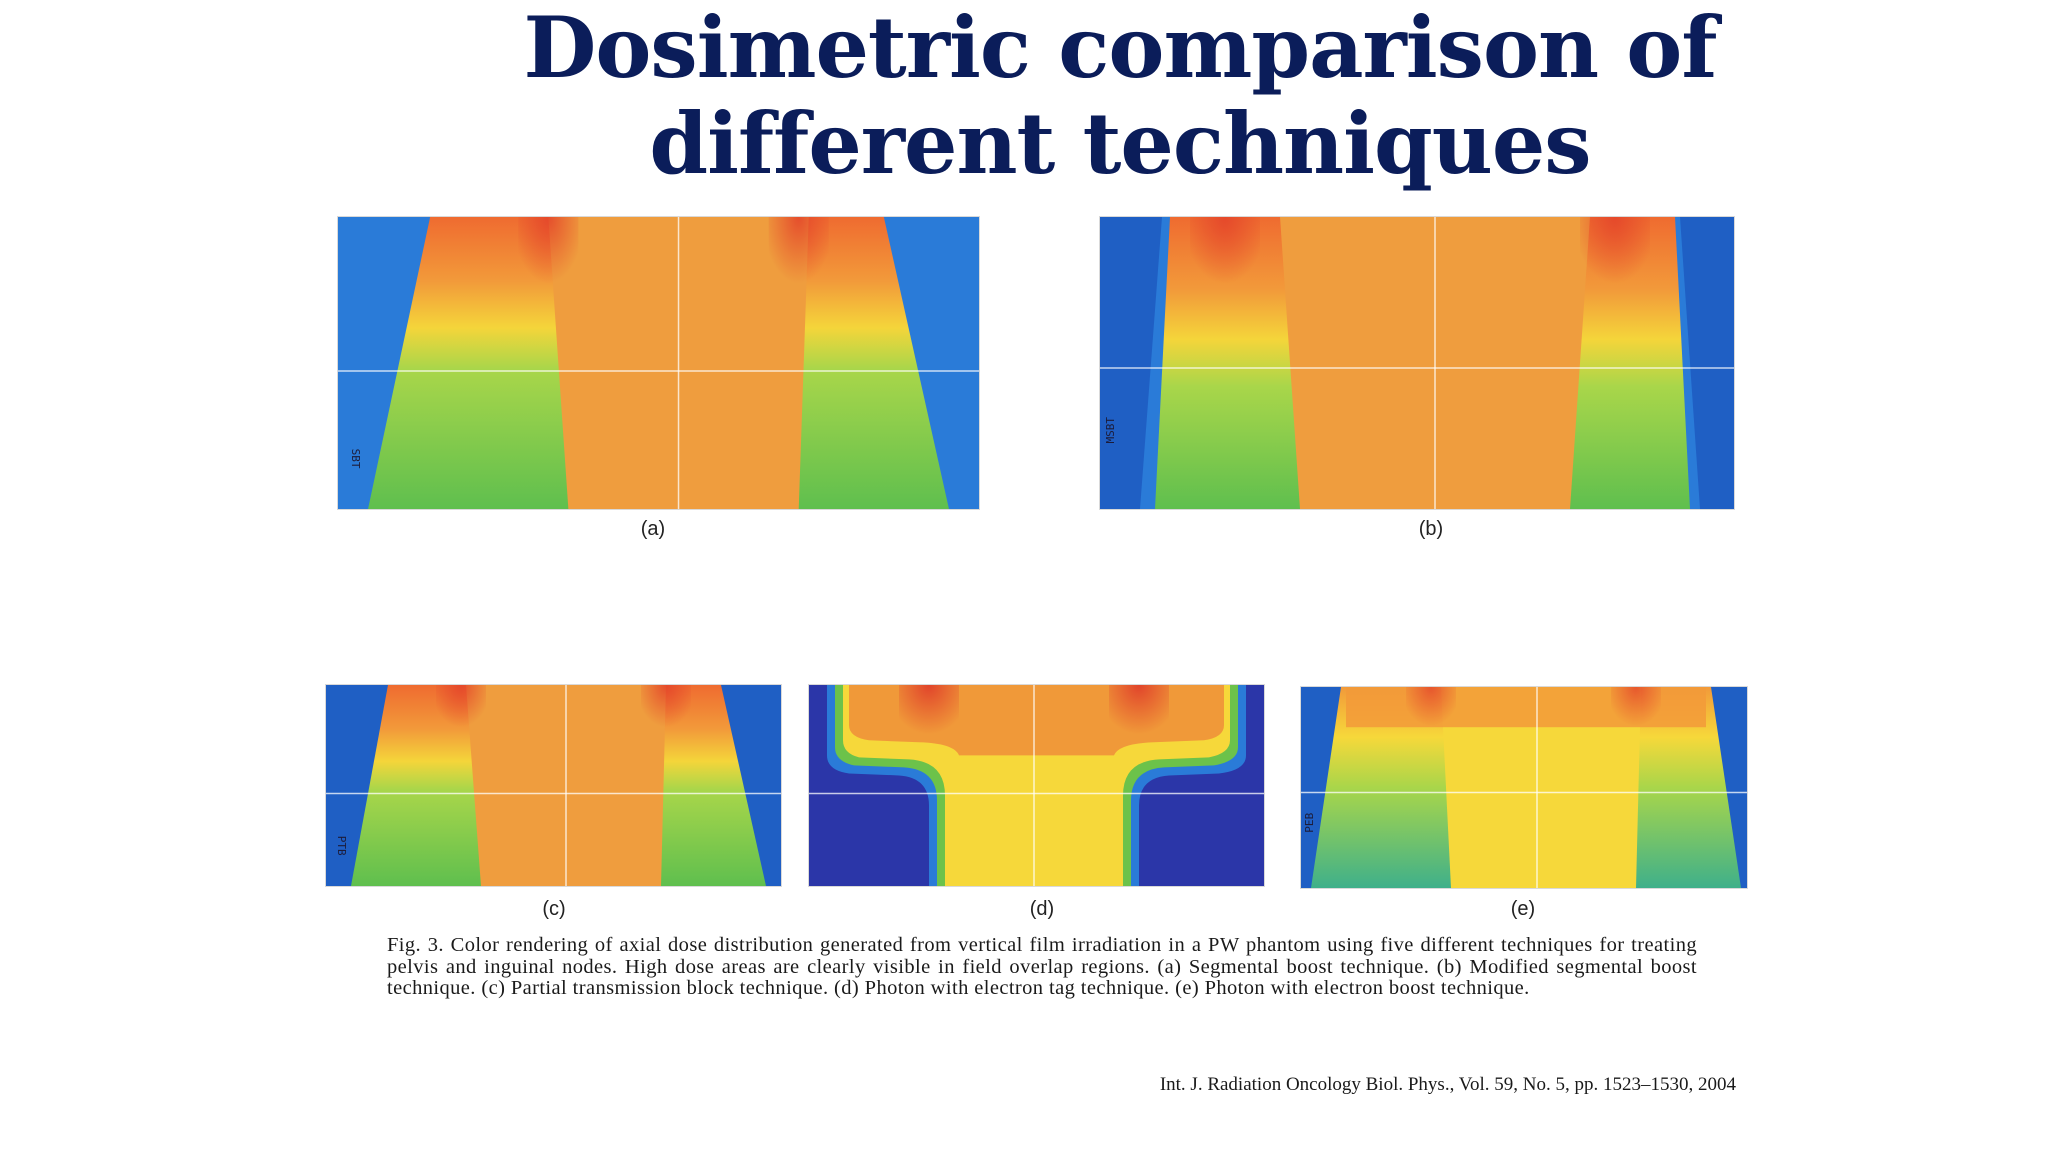  What do you see at coordinates (1309, 822) in the screenshot?
I see `panel-e-annotation: PEB` at bounding box center [1309, 822].